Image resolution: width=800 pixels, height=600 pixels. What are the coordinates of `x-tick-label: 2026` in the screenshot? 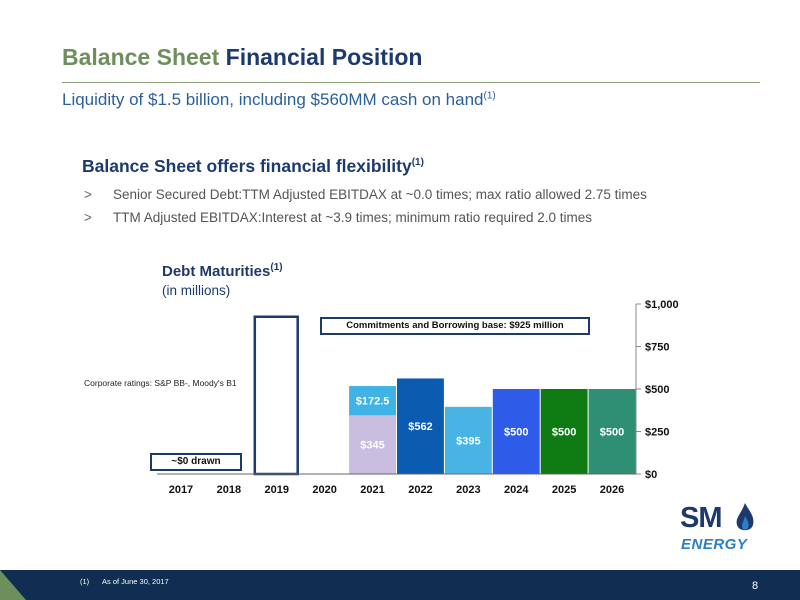 It's located at (612, 490).